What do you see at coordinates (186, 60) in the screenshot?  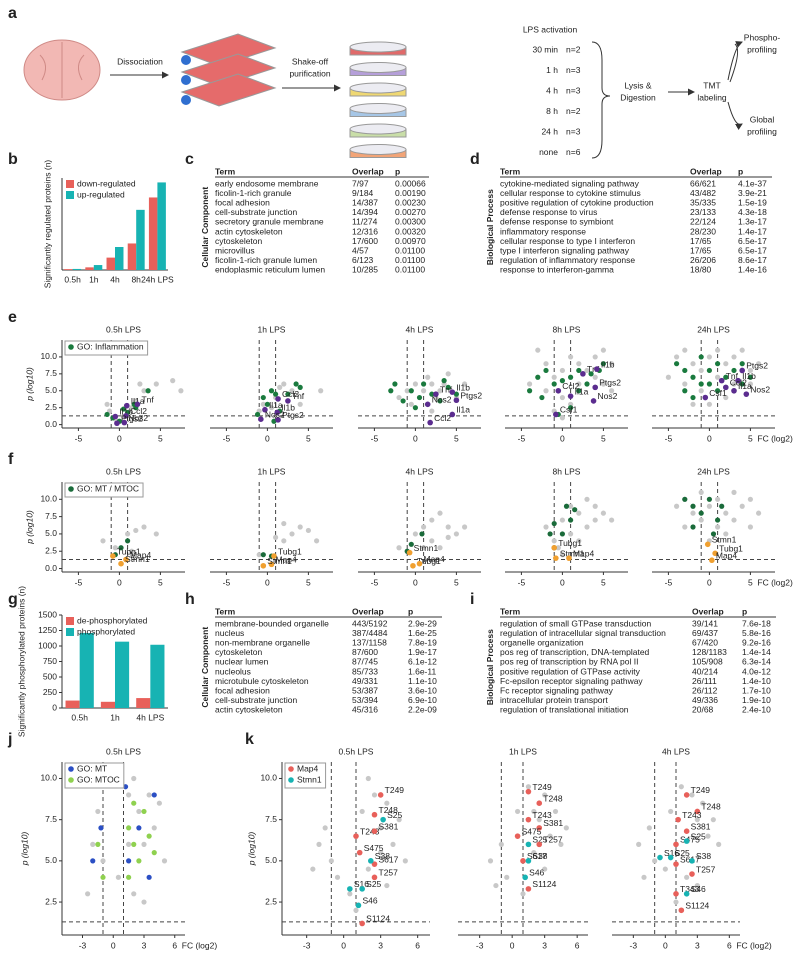 I see `flask-cap` at bounding box center [186, 60].